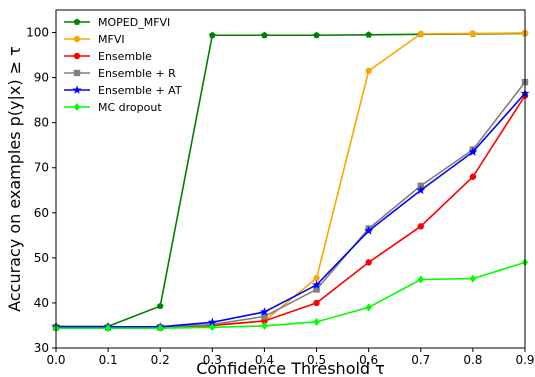  I want to click on x-tick-label: 0.6, so click(368, 360).